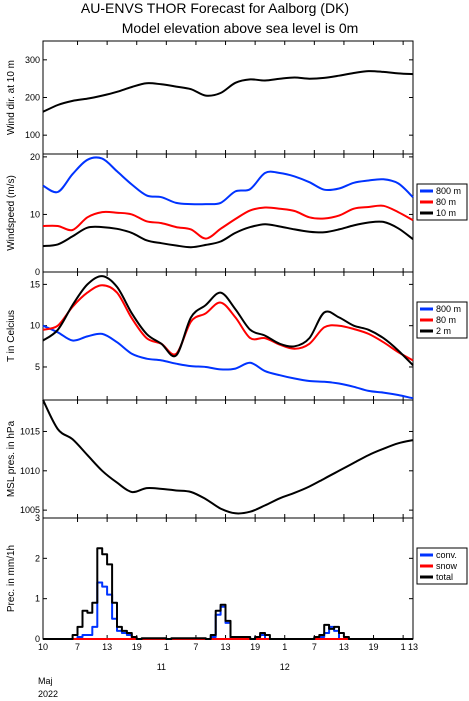 This screenshot has height=701, width=469. Describe the element at coordinates (30, 510) in the screenshot. I see `y-tick-label: 1005` at that location.